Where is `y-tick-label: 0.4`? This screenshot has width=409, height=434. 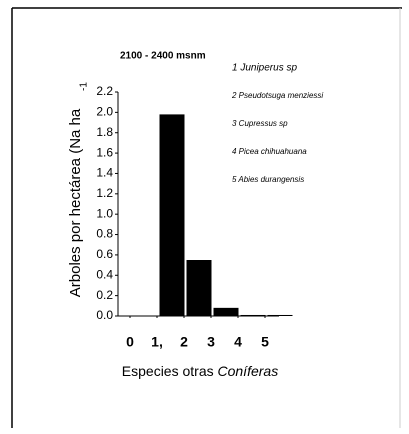 y-tick-label: 0.4 is located at coordinates (104, 274).